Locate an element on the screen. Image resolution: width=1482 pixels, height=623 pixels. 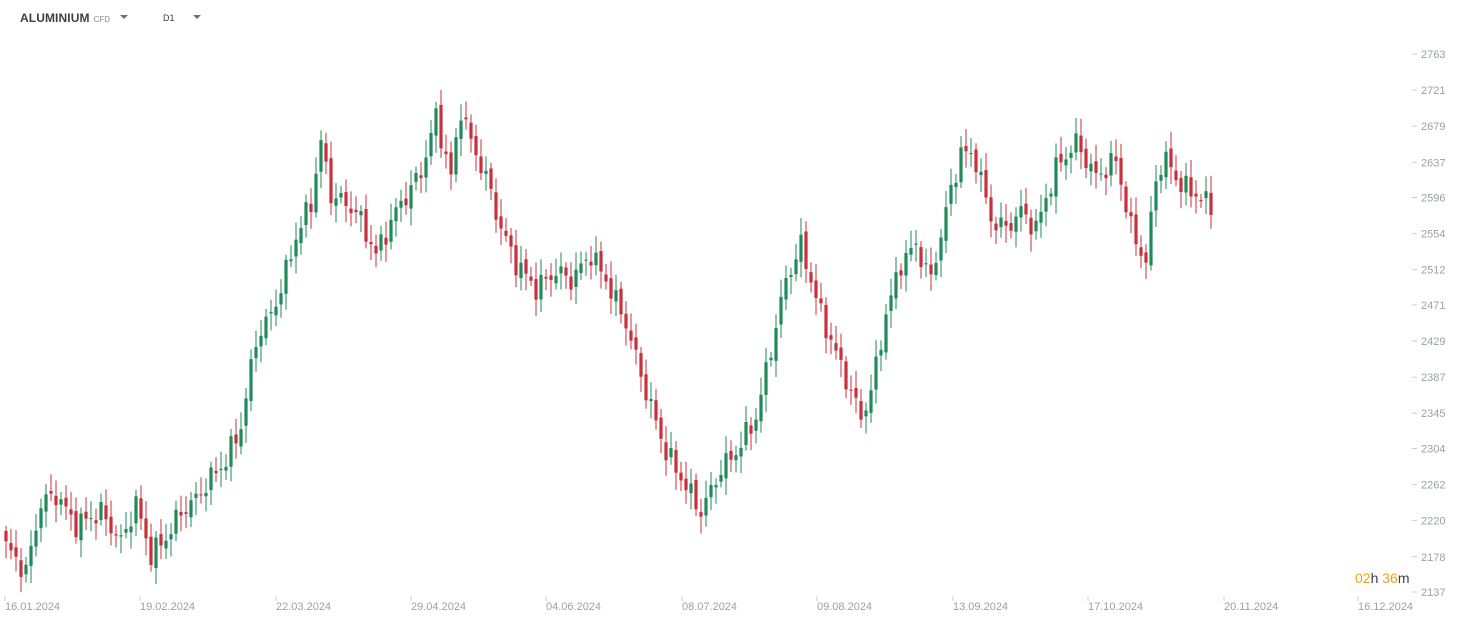
x-tick-label: 16.01.2024 is located at coordinates (32, 607).